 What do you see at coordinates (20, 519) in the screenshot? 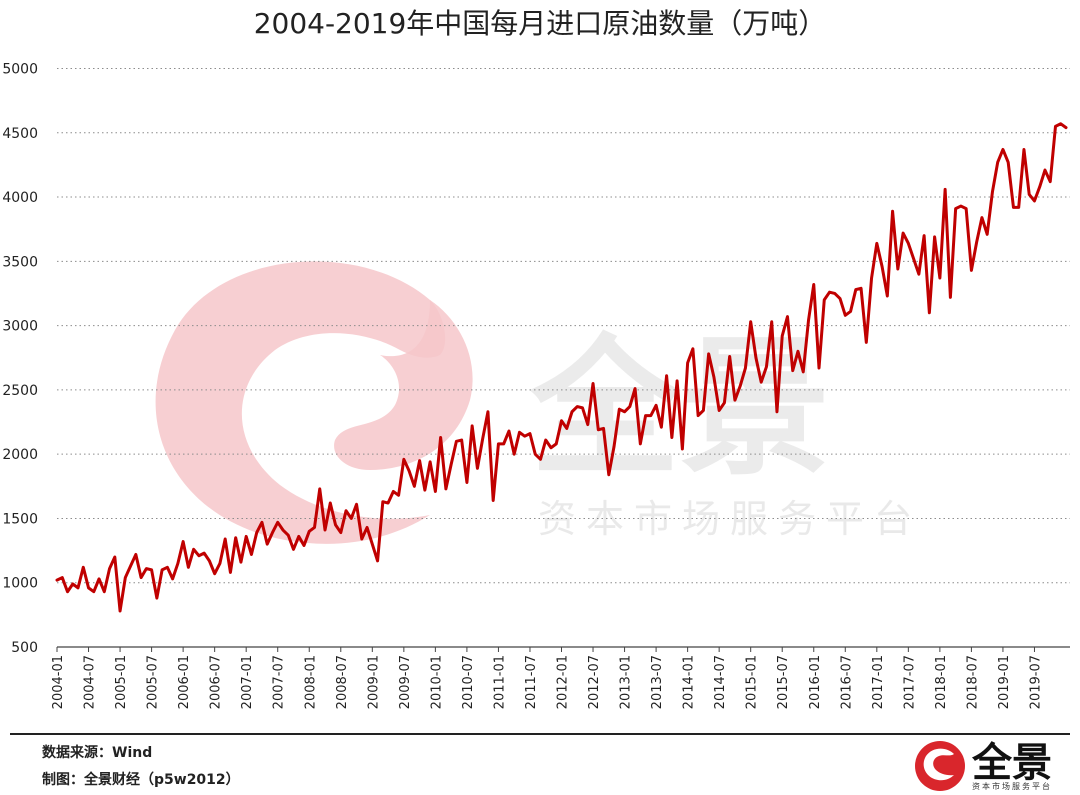
I see `y-tick-label: 1500` at bounding box center [20, 519].